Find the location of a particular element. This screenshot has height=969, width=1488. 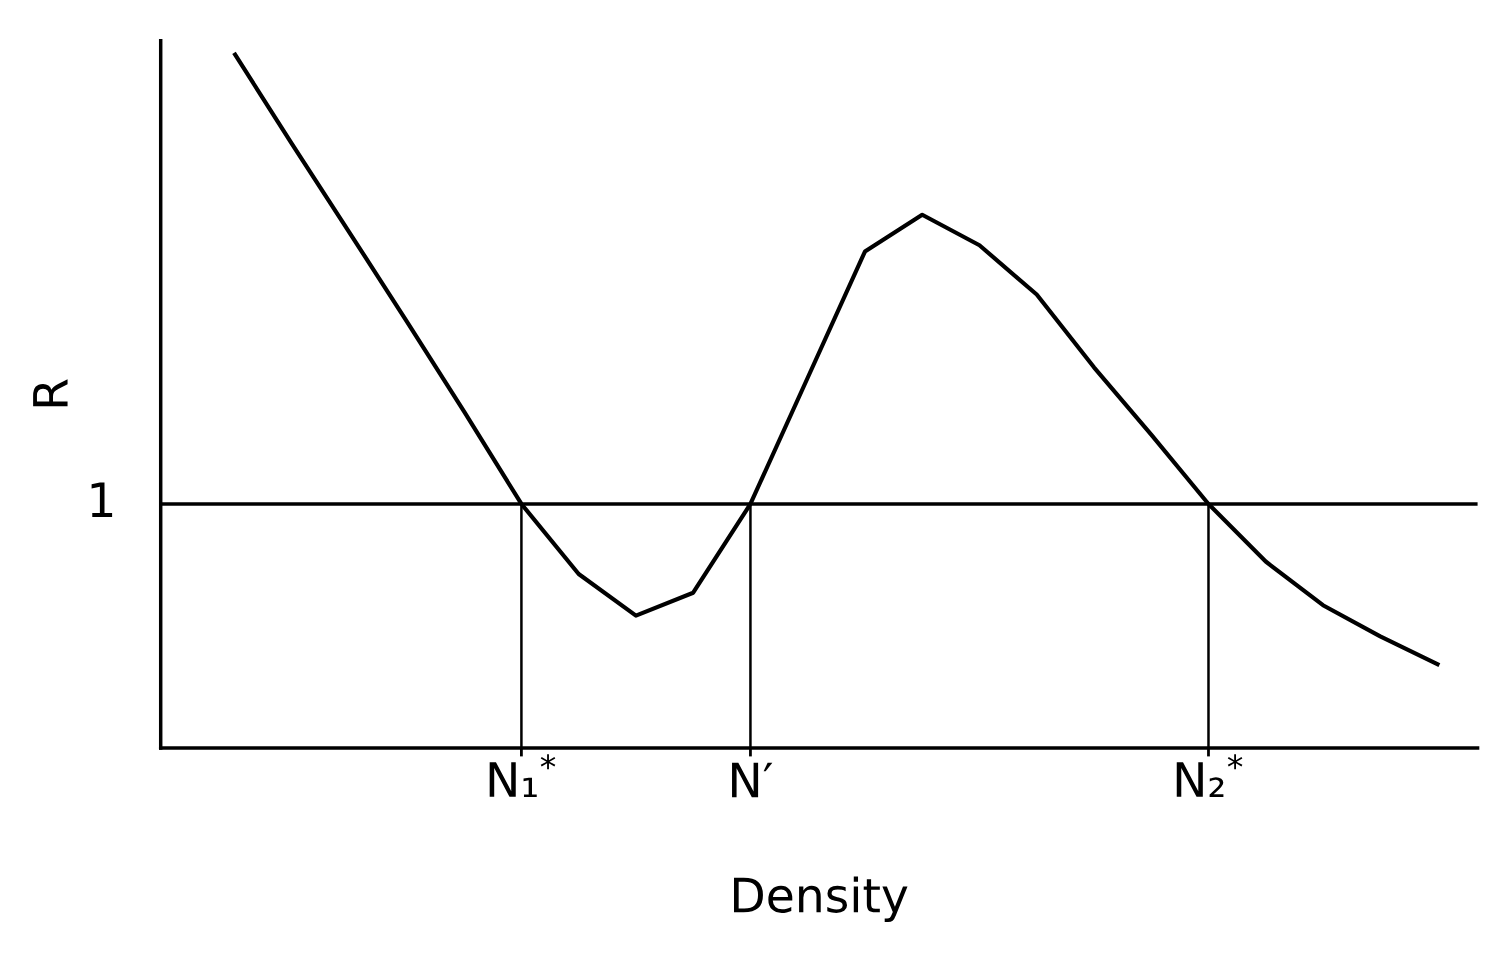

y-axis-title: R is located at coordinates (50, 393).